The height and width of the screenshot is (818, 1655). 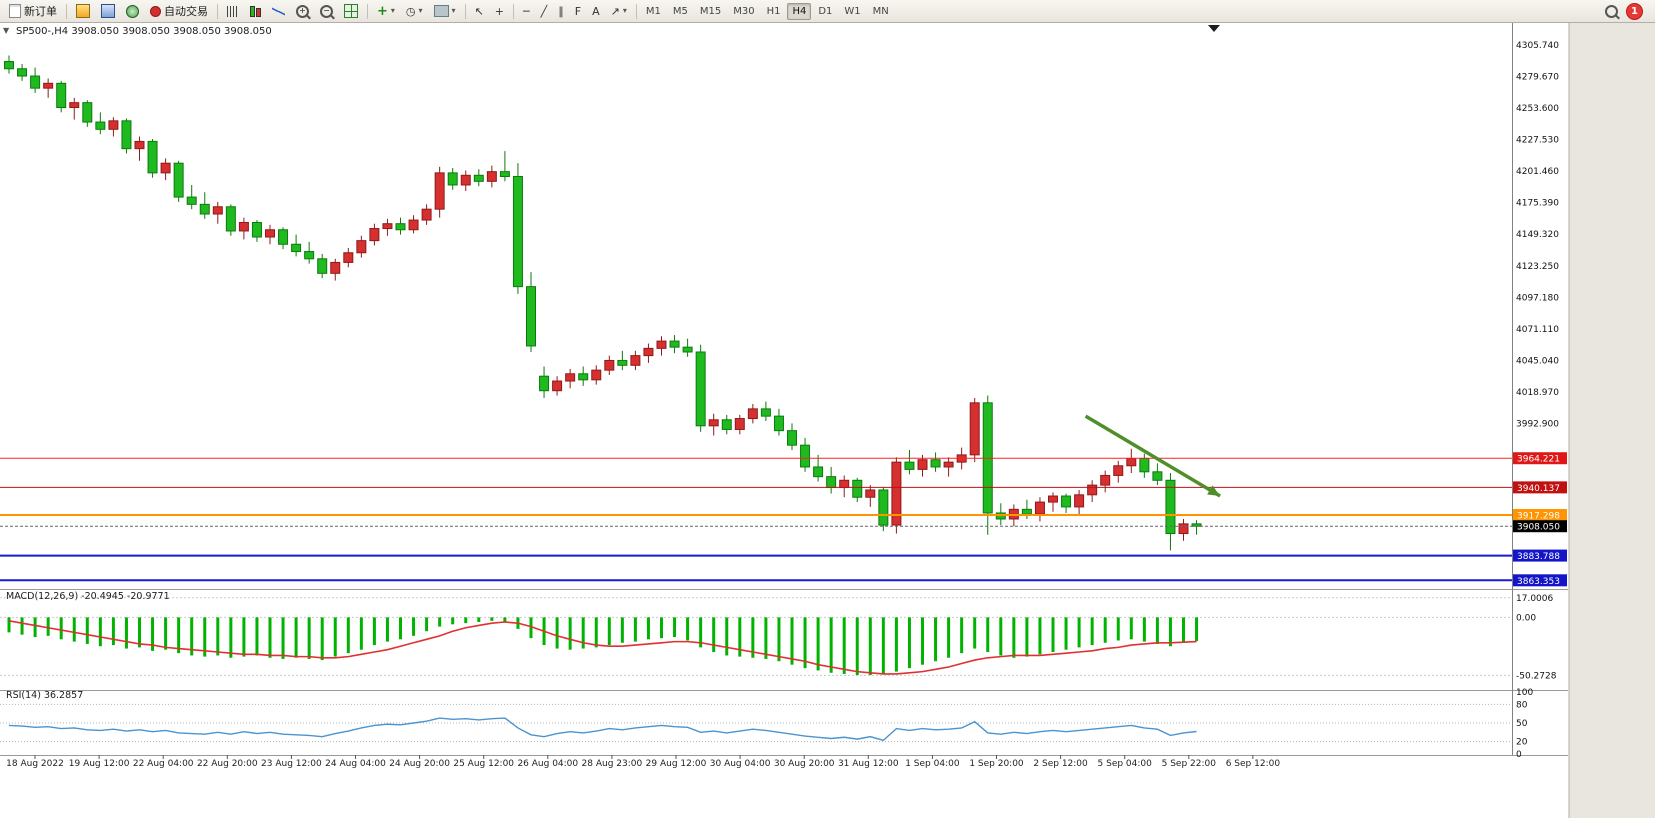 What do you see at coordinates (302, 11) in the screenshot?
I see `zoom-in-button: +` at bounding box center [302, 11].